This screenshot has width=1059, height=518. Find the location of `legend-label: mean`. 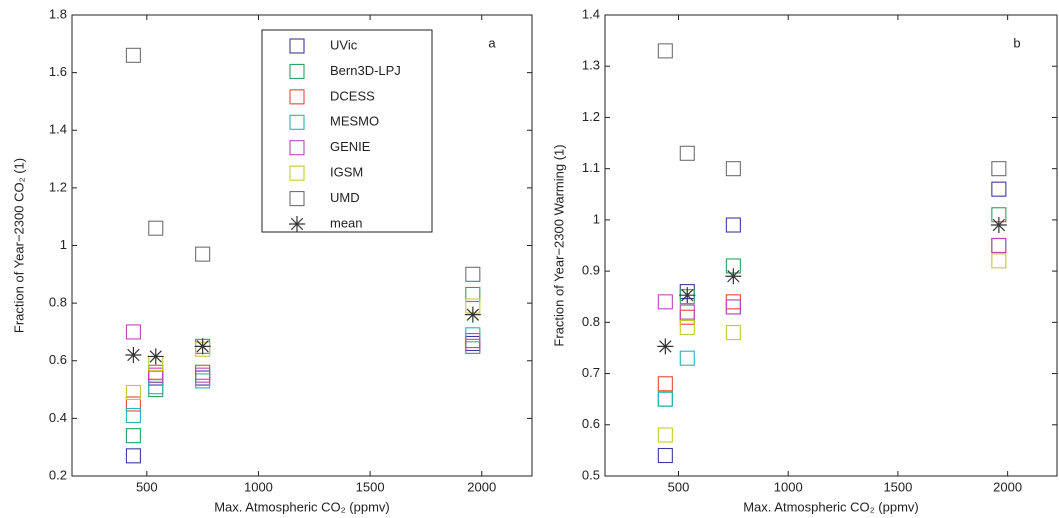

legend-label: mean is located at coordinates (346, 222).